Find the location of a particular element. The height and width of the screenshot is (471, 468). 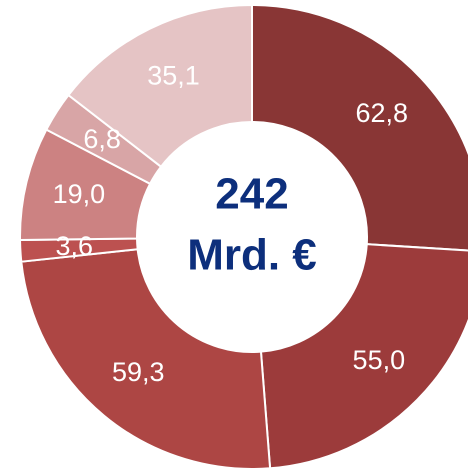

value-label: 3,6 is located at coordinates (75, 246).